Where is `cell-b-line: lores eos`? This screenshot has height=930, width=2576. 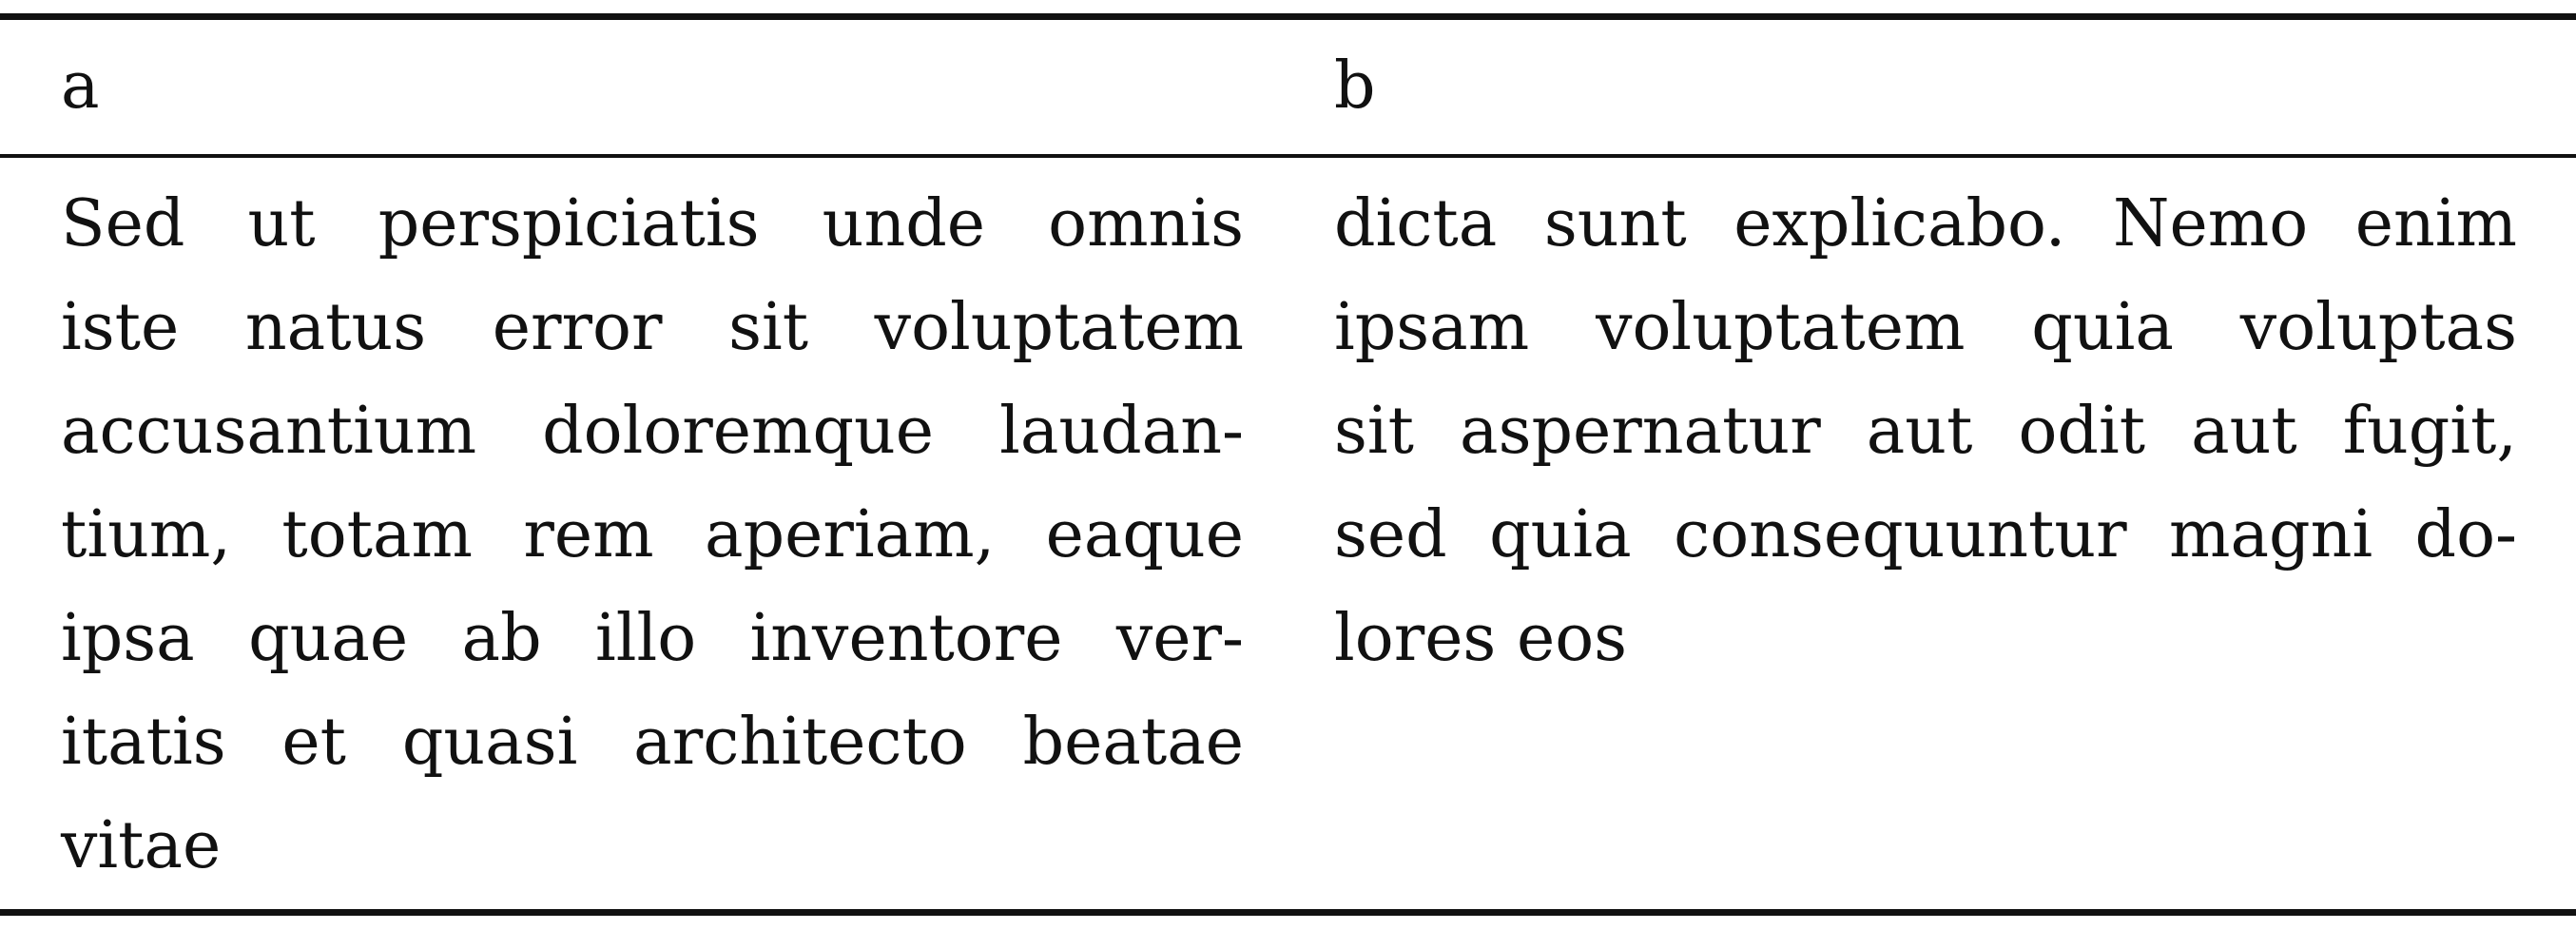
cell-b-line: lores eos is located at coordinates (1481, 638).